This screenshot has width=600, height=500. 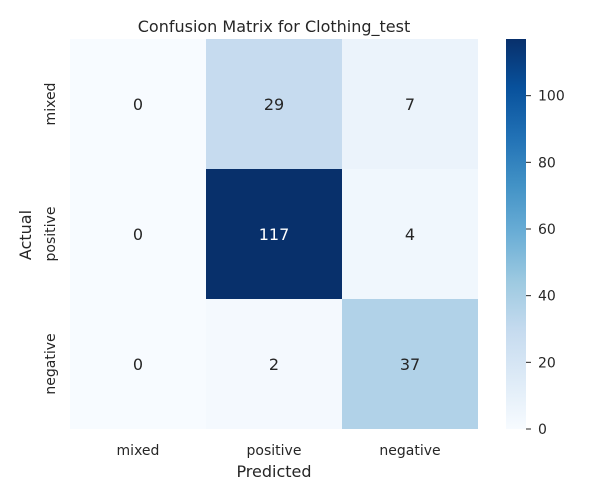 I want to click on y-tick-label: positive, so click(x=51, y=234).